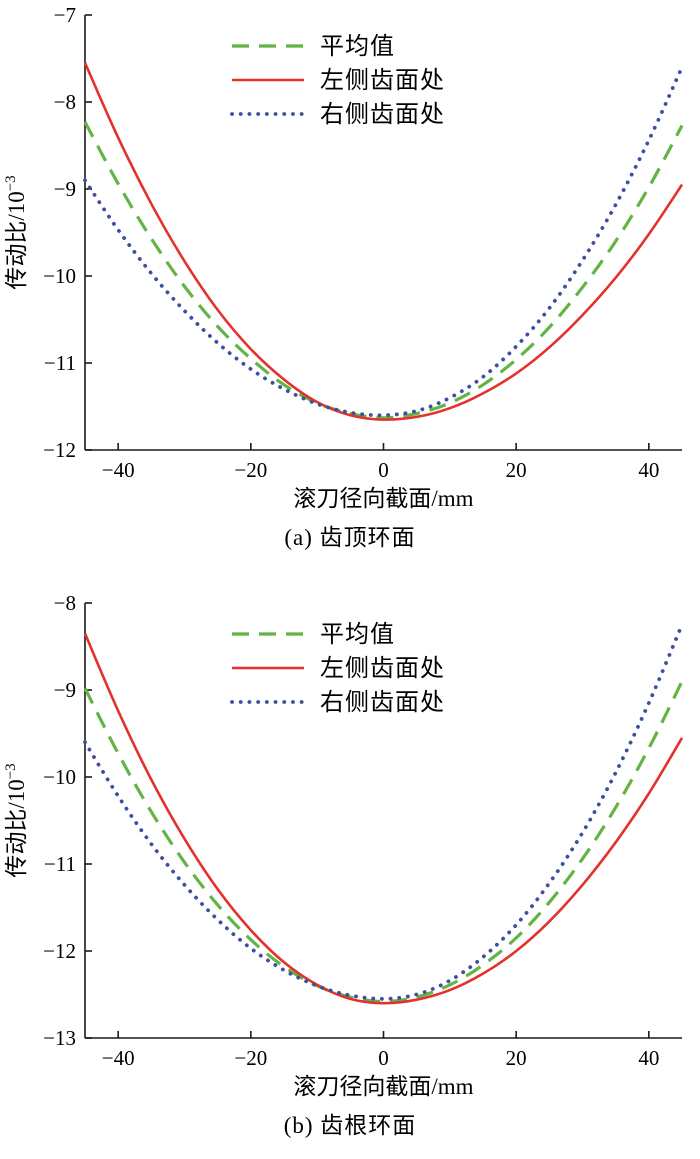  I want to click on y-tick-label: −13, so click(59, 1038).